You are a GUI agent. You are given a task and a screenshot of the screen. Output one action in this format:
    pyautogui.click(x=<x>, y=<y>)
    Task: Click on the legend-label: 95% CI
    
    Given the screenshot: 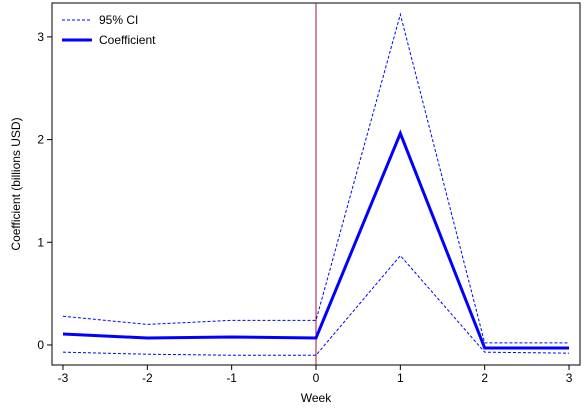 What is the action you would take?
    pyautogui.click(x=118, y=20)
    